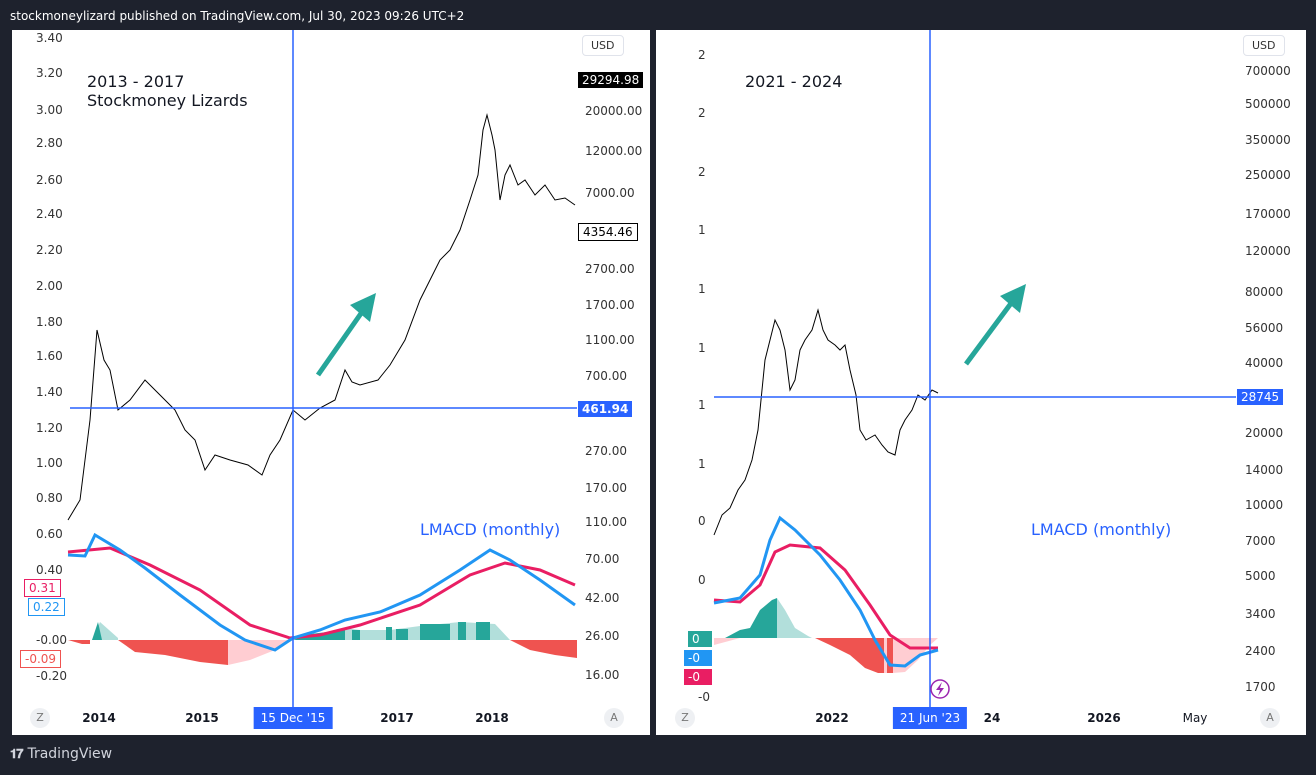 This screenshot has height=775, width=1316. What do you see at coordinates (611, 80) in the screenshot?
I see `left-last-price-badge: 29294.98` at bounding box center [611, 80].